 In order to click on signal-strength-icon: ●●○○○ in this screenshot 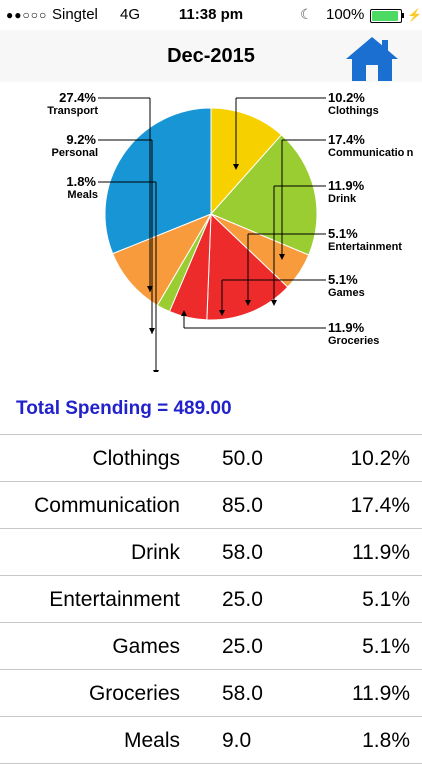, I will do `click(27, 15)`.